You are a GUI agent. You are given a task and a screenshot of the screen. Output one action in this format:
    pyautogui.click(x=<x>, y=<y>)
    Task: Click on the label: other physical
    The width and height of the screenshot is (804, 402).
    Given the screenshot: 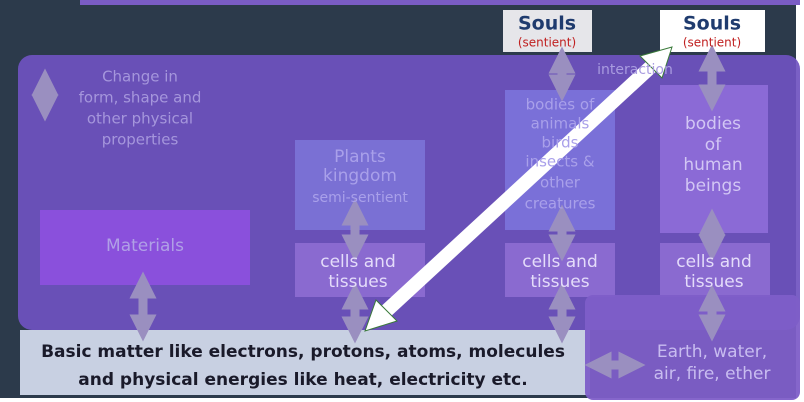 What is the action you would take?
    pyautogui.click(x=140, y=119)
    